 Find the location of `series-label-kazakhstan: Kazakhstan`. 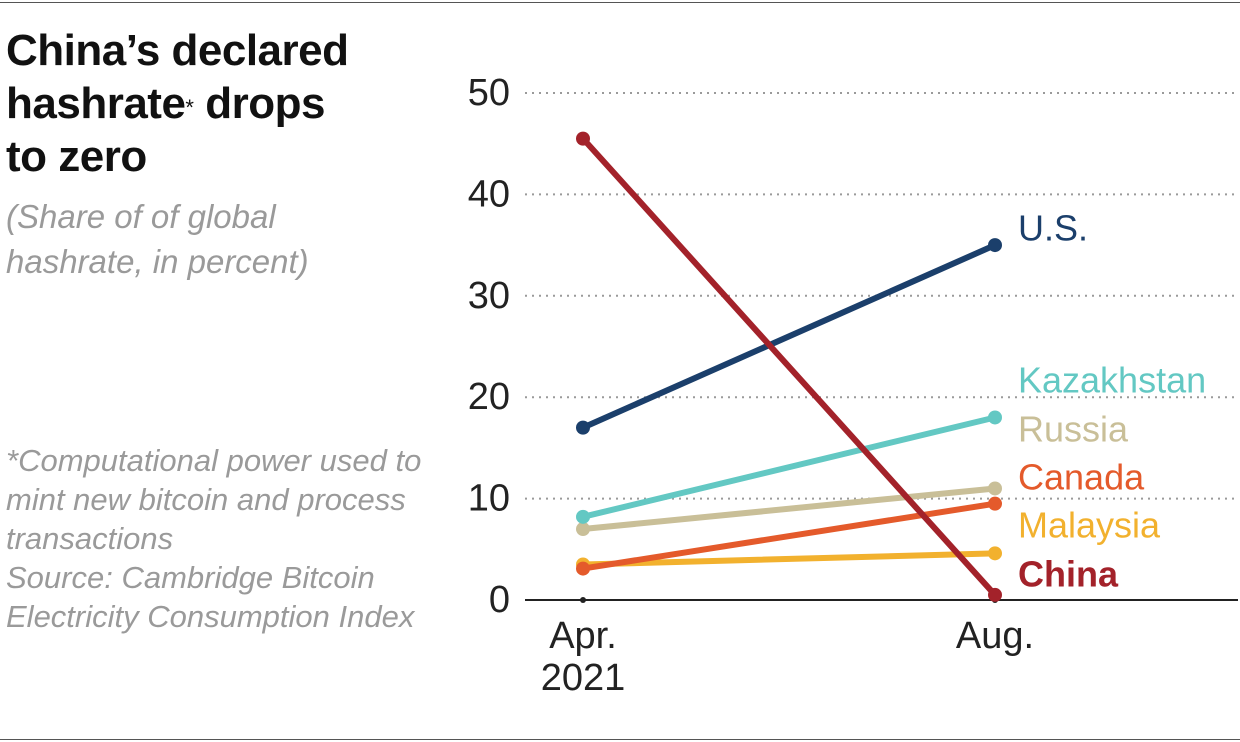

series-label-kazakhstan: Kazakhstan is located at coordinates (1112, 380).